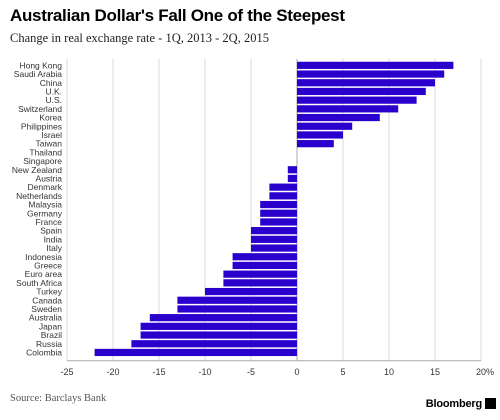  Describe the element at coordinates (112, 372) in the screenshot. I see `x-tick-label: -20` at that location.